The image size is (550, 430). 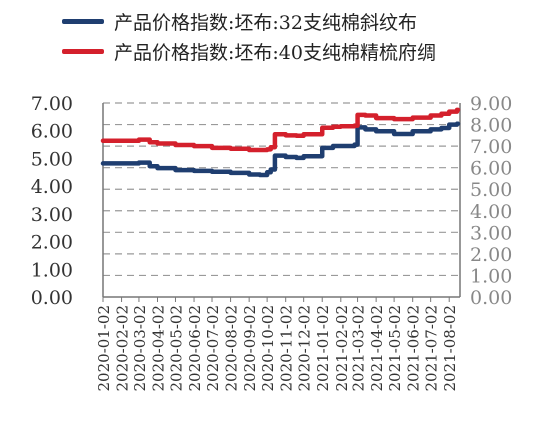 What do you see at coordinates (359, 348) in the screenshot?
I see `x-tick-label-14: 2021-03-02` at bounding box center [359, 348].